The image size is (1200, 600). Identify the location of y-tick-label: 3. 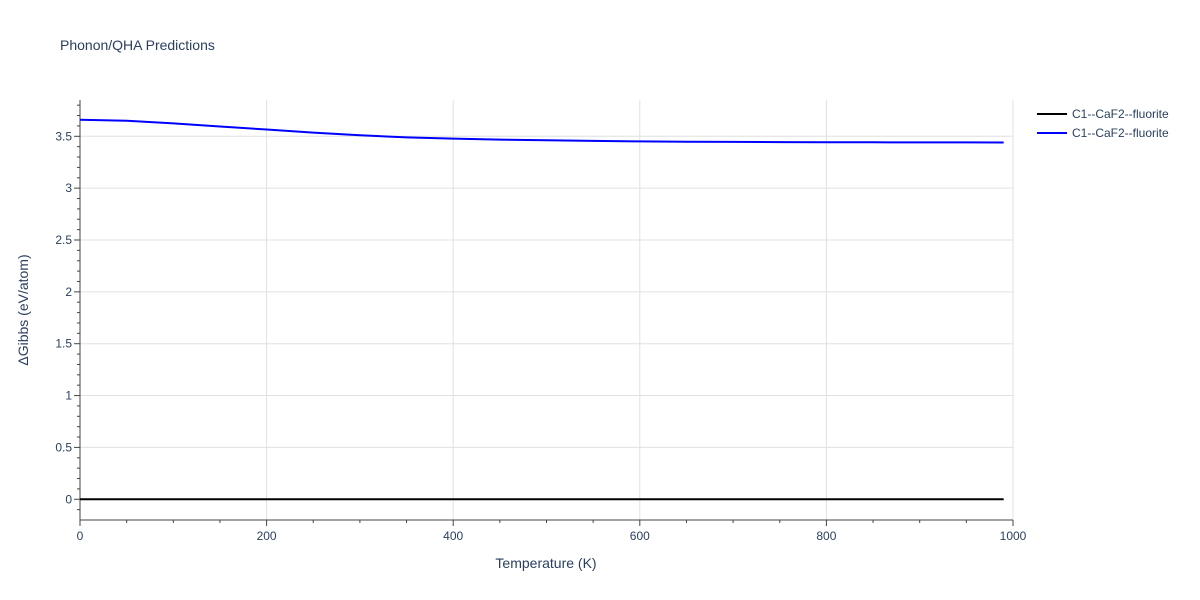
(68, 188).